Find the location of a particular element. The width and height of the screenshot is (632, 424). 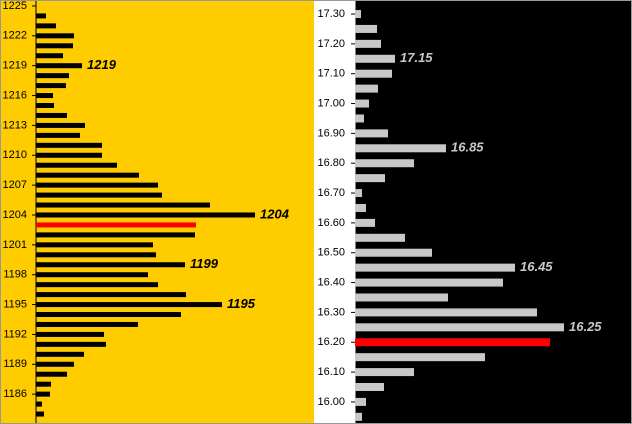

y-tick-label: 1195 is located at coordinates (15, 304).